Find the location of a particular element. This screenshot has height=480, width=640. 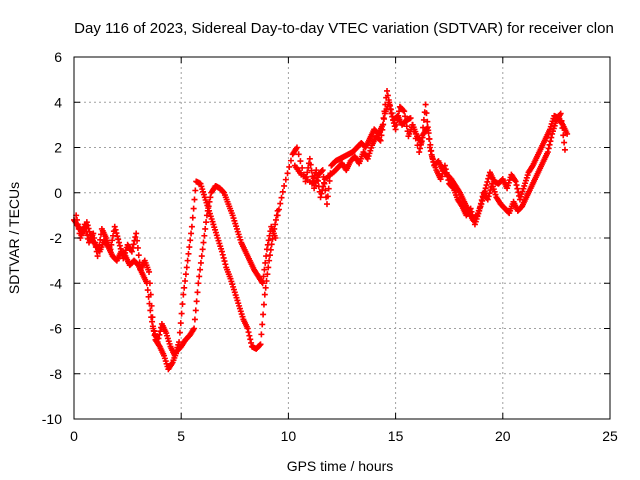

y-tick-label: -4 is located at coordinates (56, 283).